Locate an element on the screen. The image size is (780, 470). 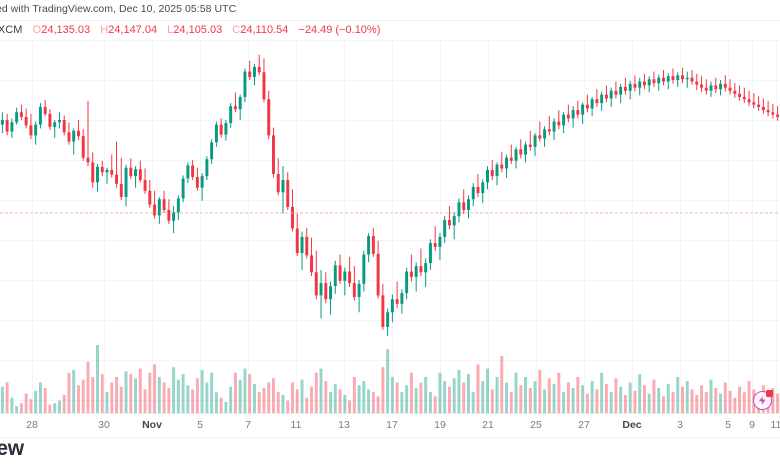
x-axis-tick-9: 9 is located at coordinates (752, 425).